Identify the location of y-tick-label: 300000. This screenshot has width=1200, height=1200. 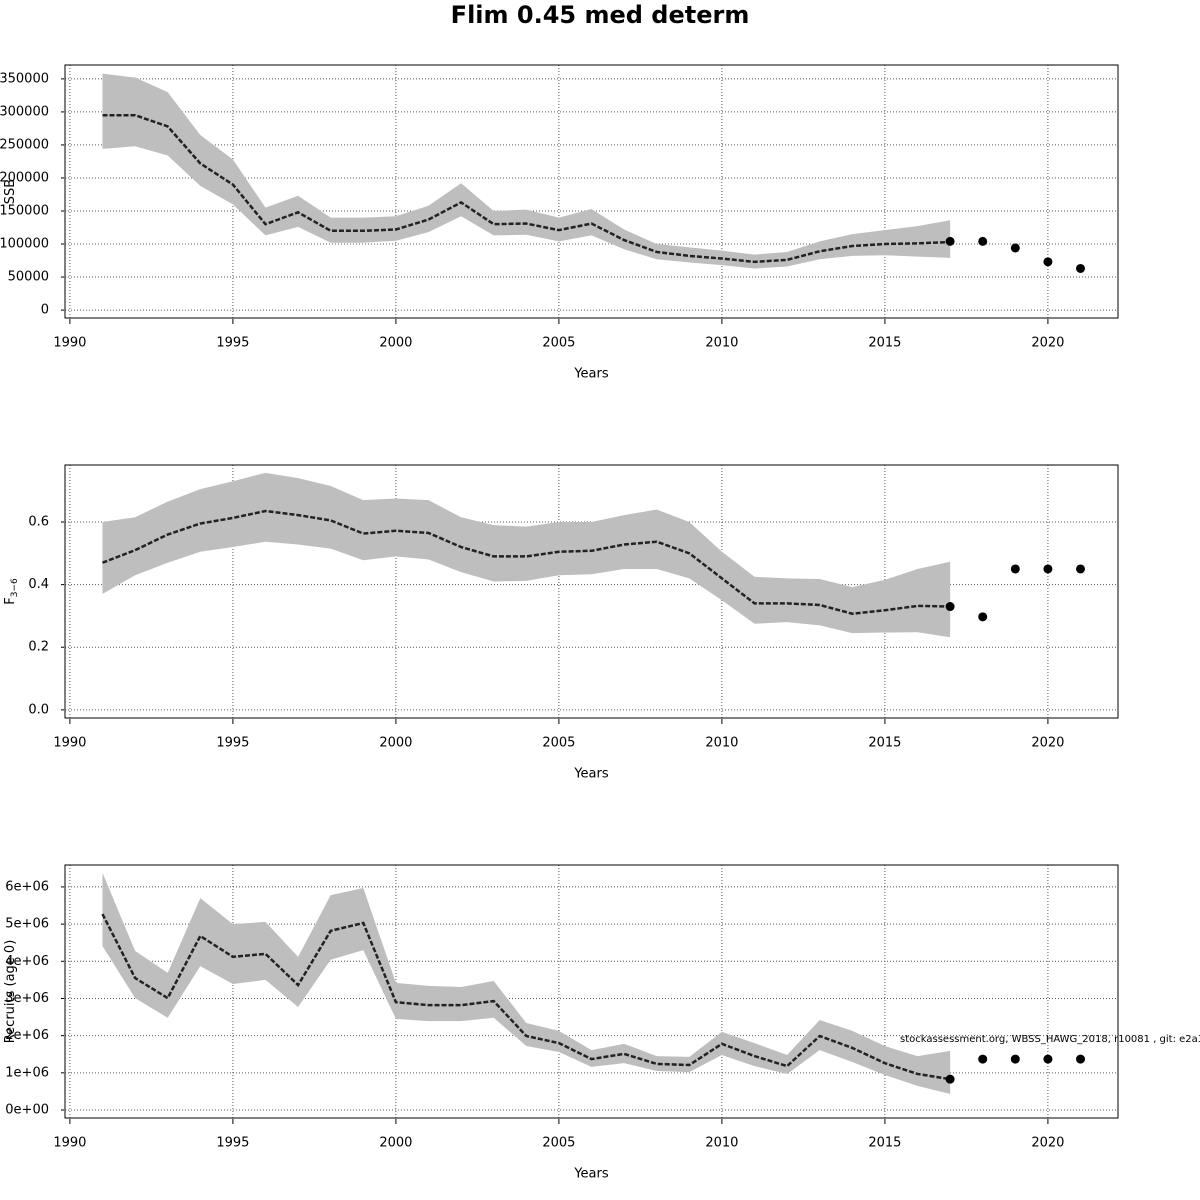
(24, 111).